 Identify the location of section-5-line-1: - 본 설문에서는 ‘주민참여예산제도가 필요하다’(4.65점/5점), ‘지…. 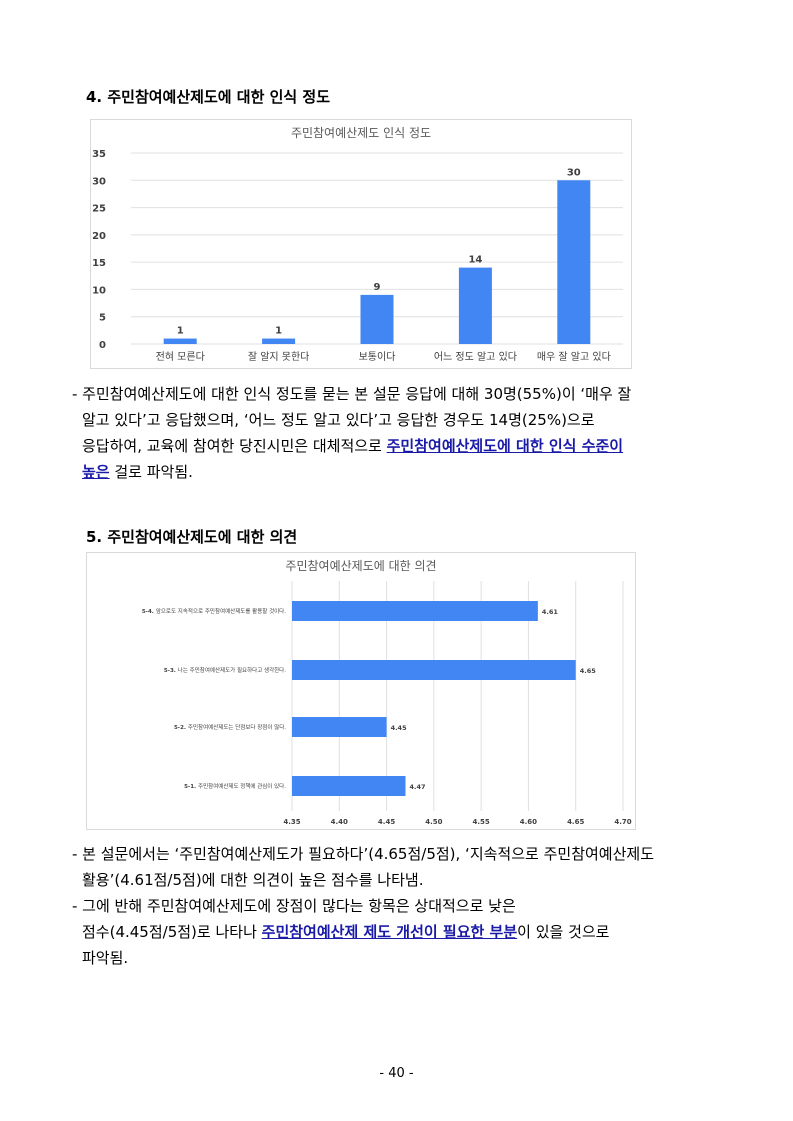
(363, 854).